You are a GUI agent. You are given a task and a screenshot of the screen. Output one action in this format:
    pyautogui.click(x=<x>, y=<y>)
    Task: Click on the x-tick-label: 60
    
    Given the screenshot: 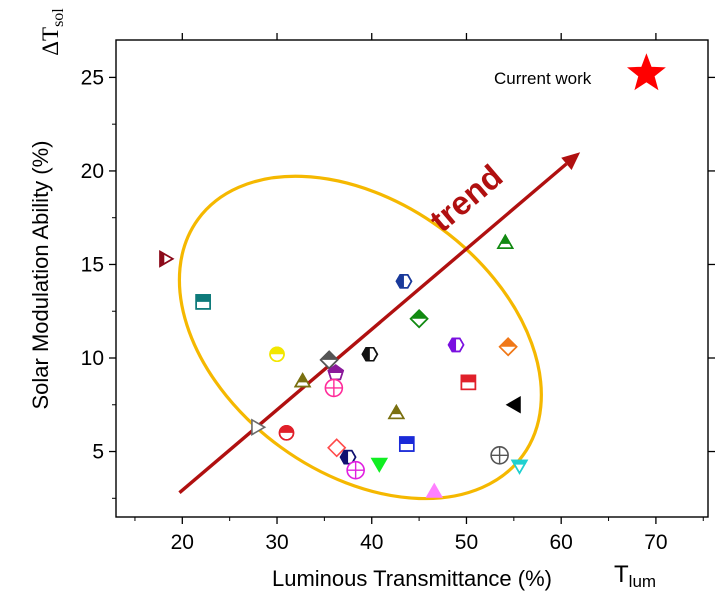 What is the action you would take?
    pyautogui.click(x=561, y=542)
    